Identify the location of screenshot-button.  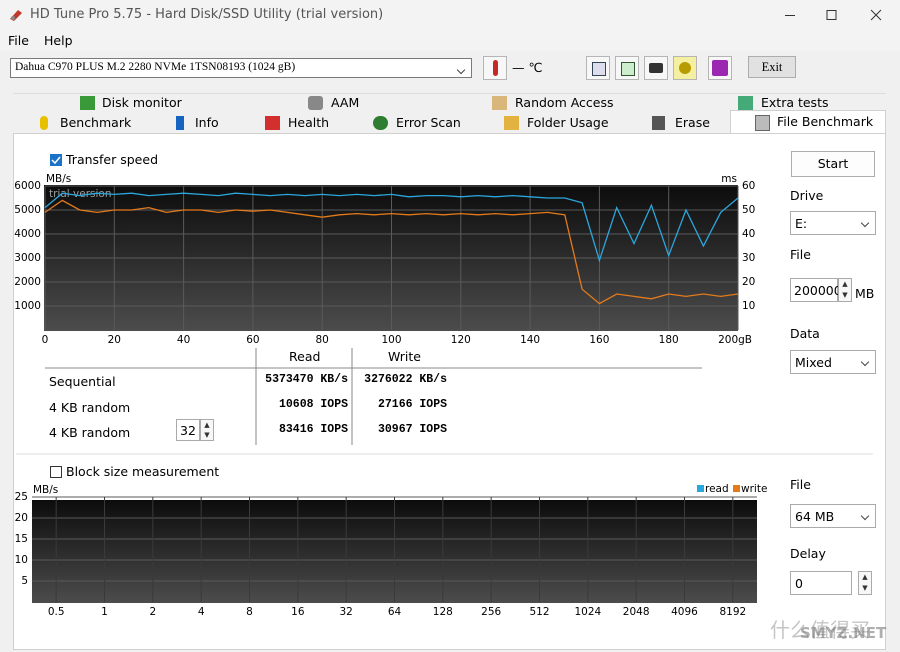
(656, 68).